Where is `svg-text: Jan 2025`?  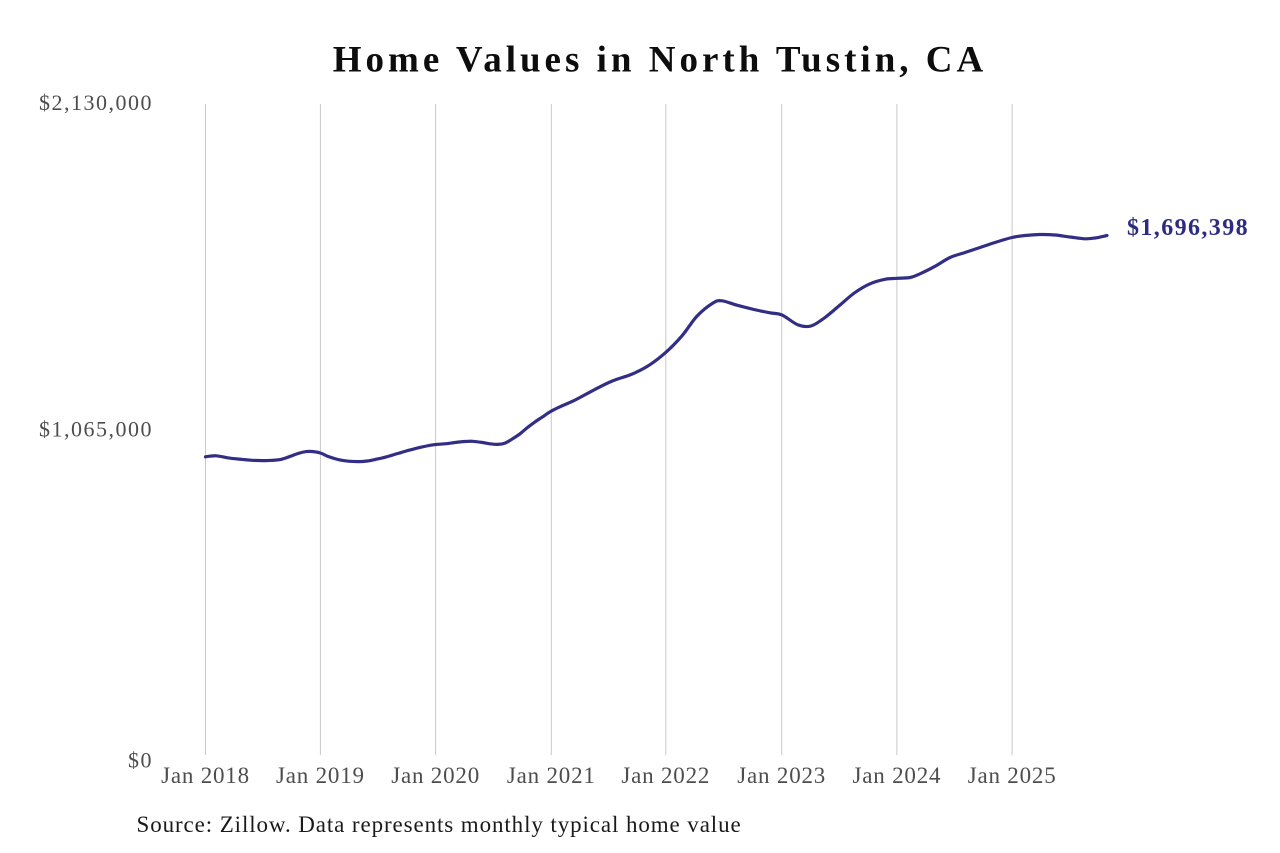 svg-text: Jan 2025 is located at coordinates (1012, 775).